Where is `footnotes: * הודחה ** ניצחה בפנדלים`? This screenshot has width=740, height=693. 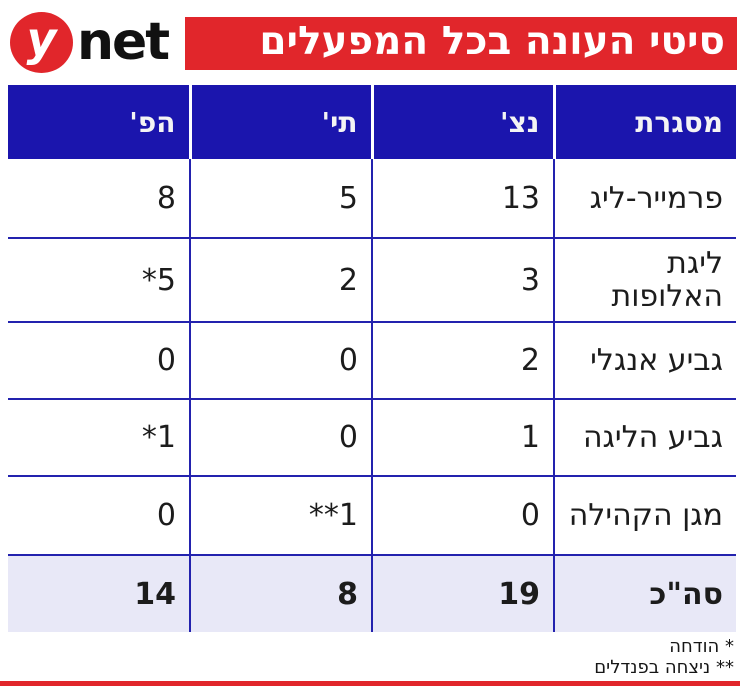 footnotes: * הודחה ** ניצחה בפנדלים is located at coordinates (664, 657).